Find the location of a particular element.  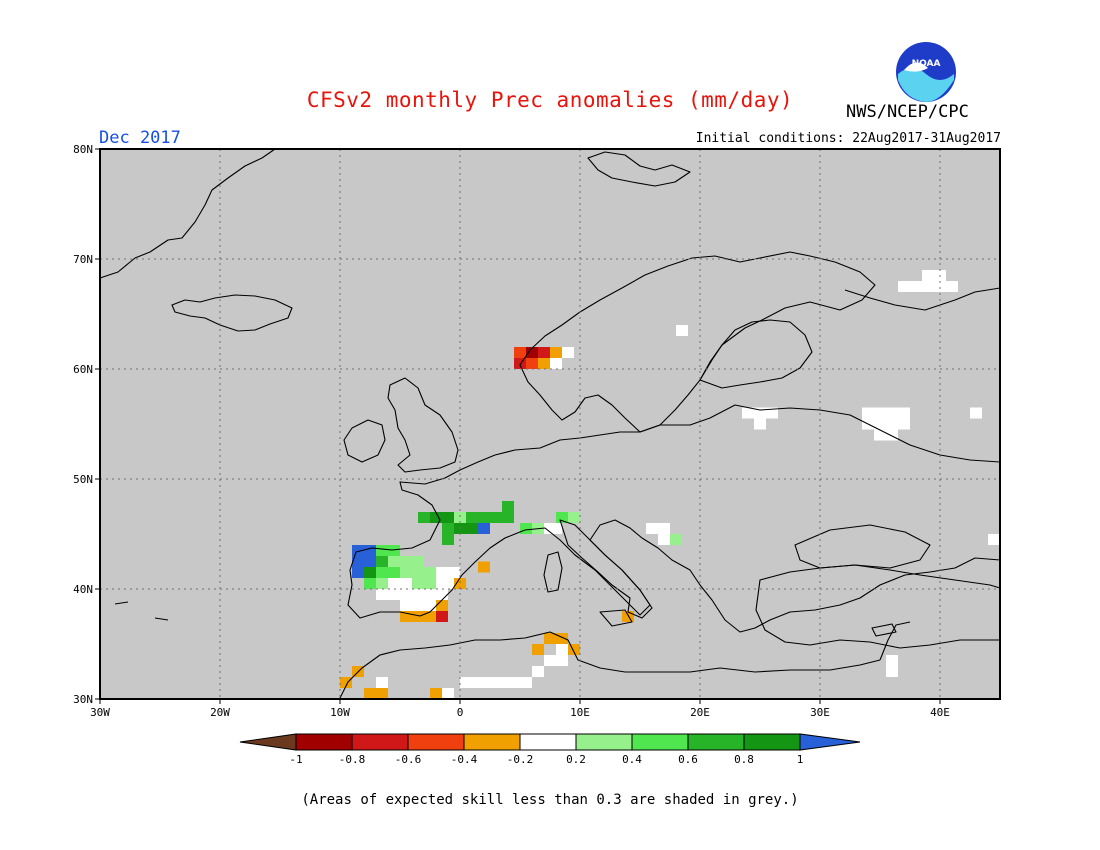

coast-sicily is located at coordinates (616, 618).